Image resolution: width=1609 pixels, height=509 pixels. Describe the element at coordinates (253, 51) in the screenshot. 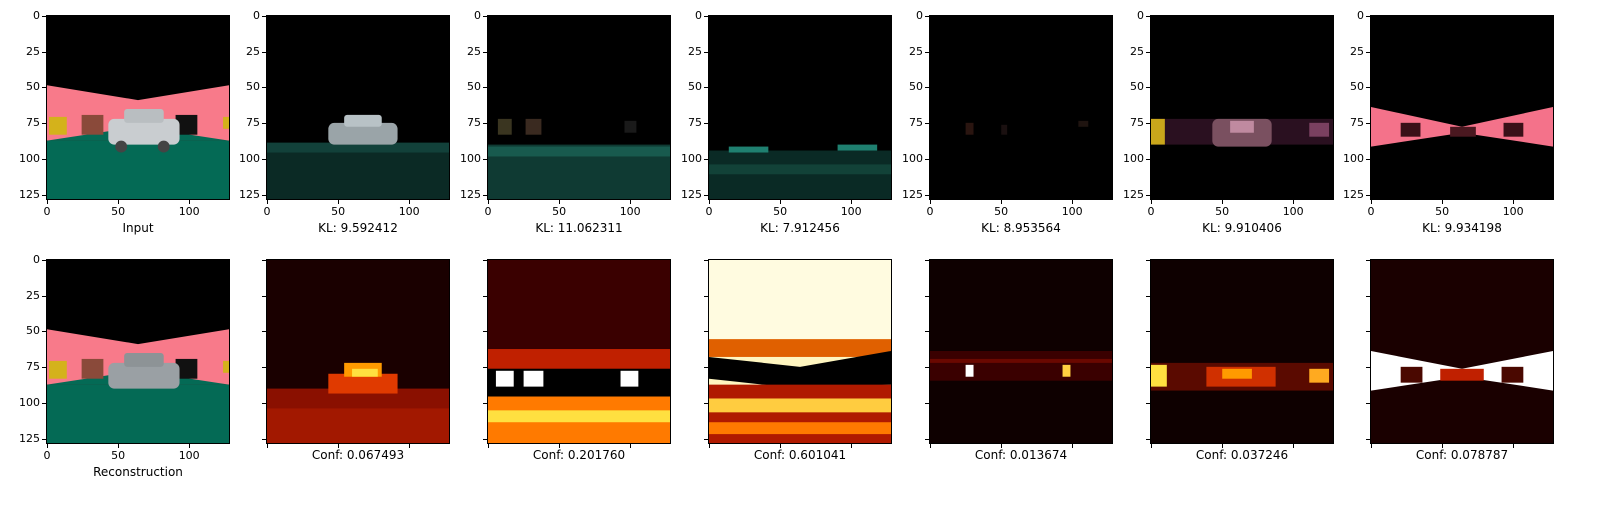

I see `y-tick-label: 25` at that location.